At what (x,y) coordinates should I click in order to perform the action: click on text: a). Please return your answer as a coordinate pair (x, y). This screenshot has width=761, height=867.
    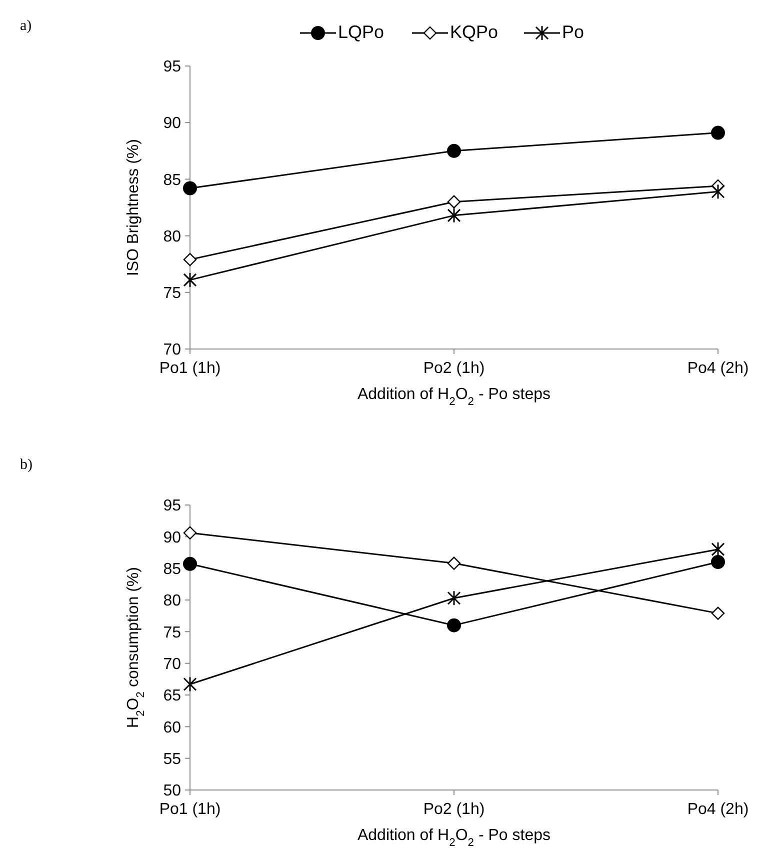
    Looking at the image, I should click on (26, 26).